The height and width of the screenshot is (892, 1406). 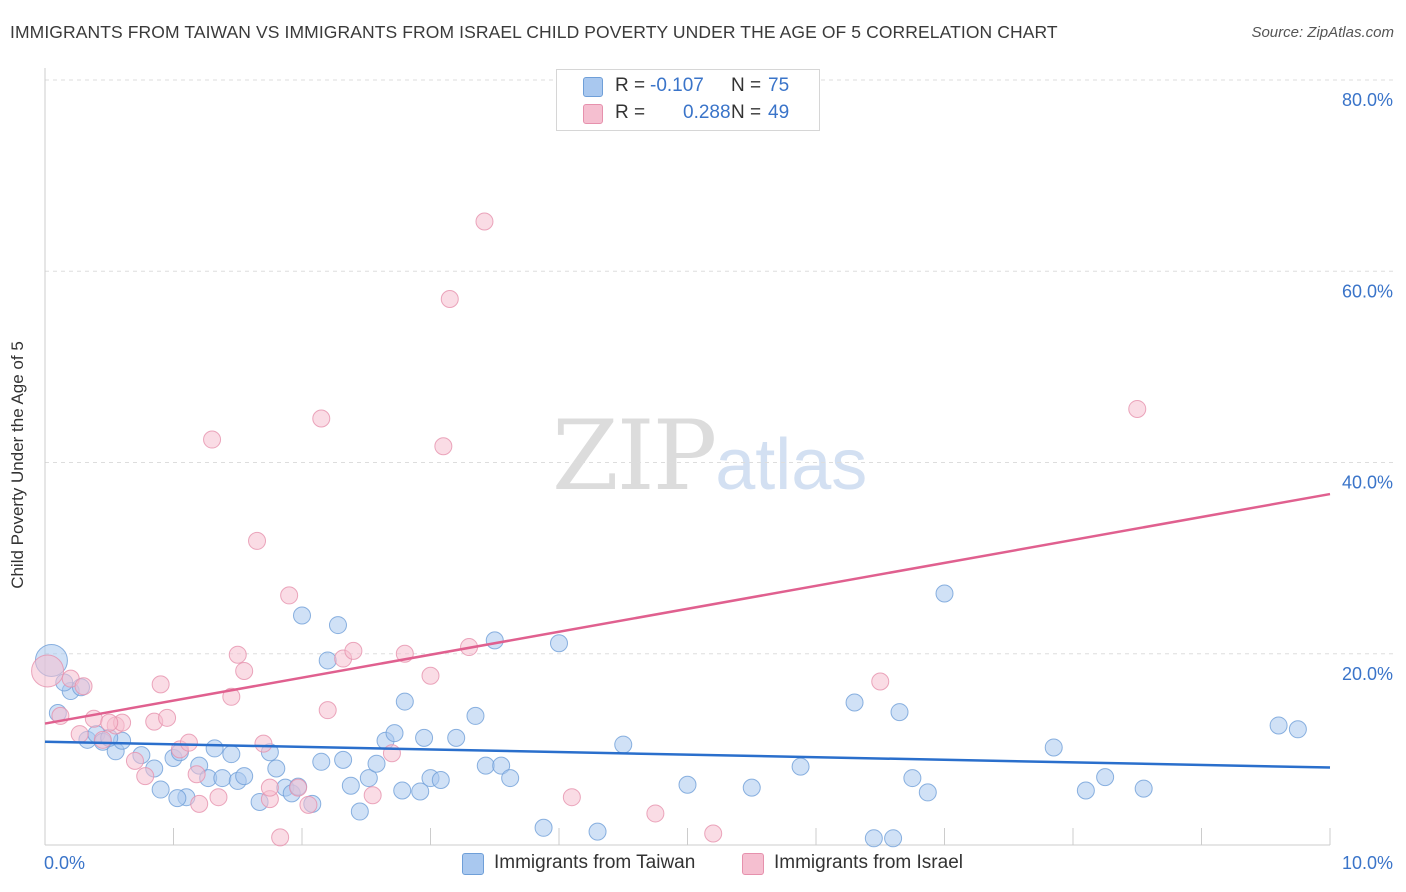 I want to click on correlation-legend: R = -0.107 N = 75 R = 0.288 N = 49, so click(x=688, y=100).